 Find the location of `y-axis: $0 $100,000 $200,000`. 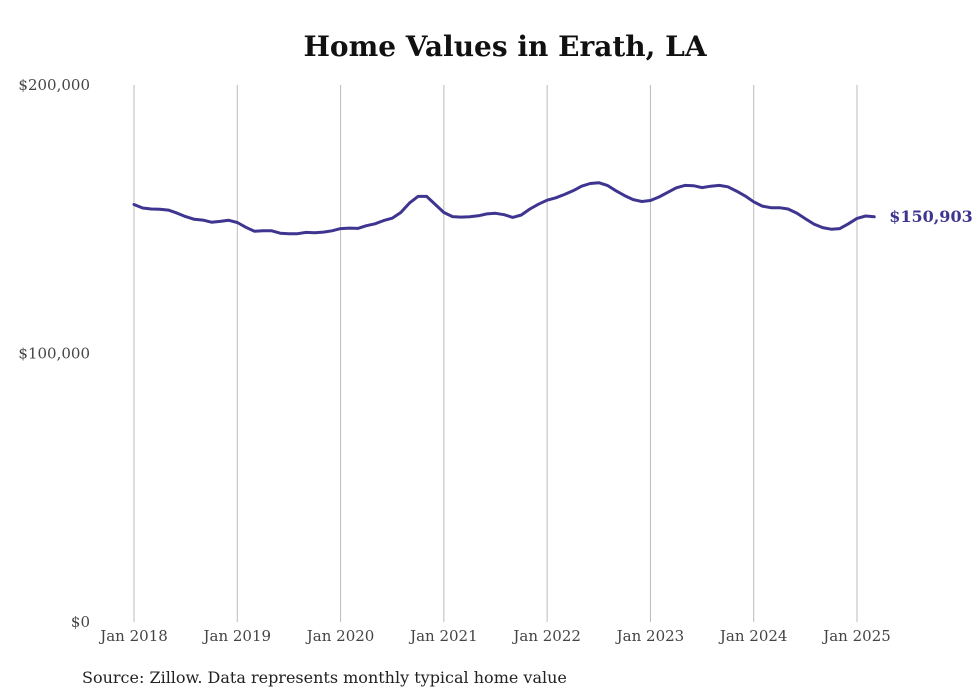

y-axis: $0 $100,000 $200,000 is located at coordinates (54, 353).